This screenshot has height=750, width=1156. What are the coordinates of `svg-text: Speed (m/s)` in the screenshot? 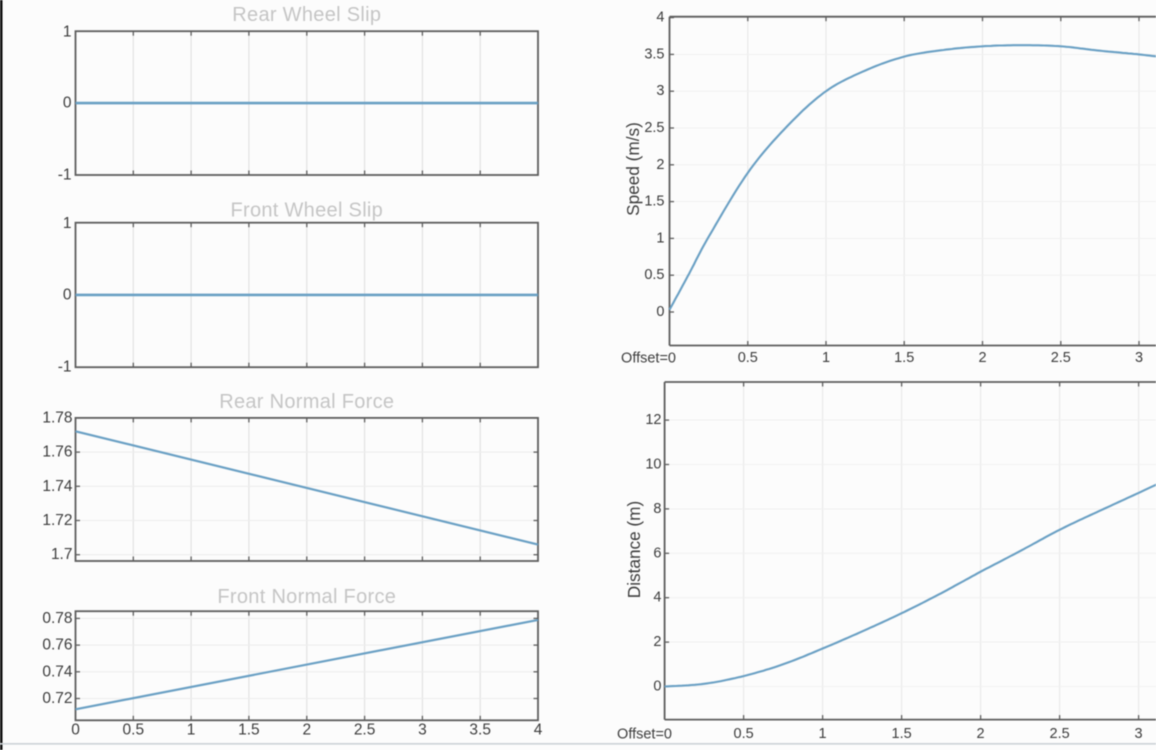 It's located at (633, 169).